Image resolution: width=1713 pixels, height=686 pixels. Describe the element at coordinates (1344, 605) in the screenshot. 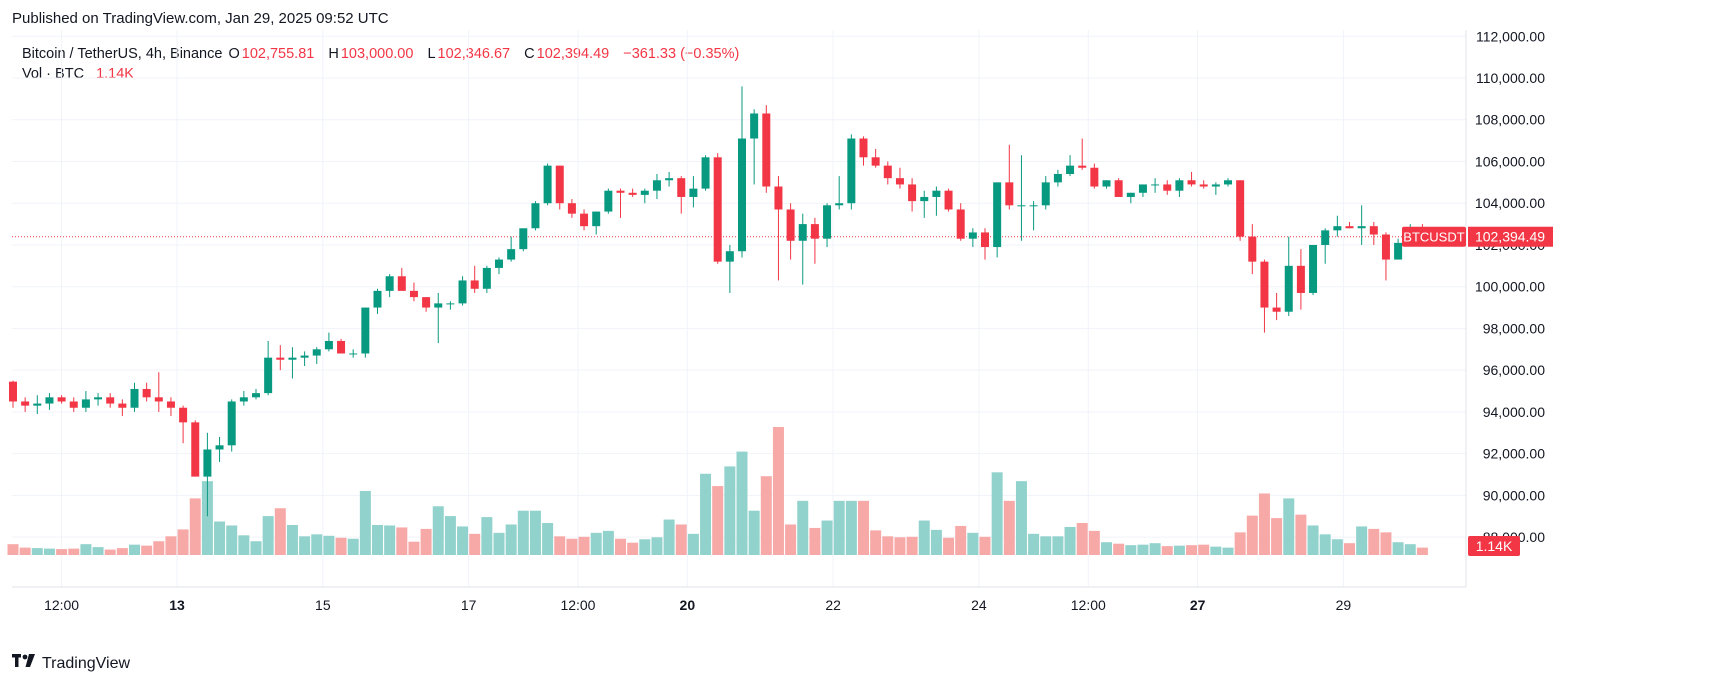

I see `x-tick-label: 29` at that location.